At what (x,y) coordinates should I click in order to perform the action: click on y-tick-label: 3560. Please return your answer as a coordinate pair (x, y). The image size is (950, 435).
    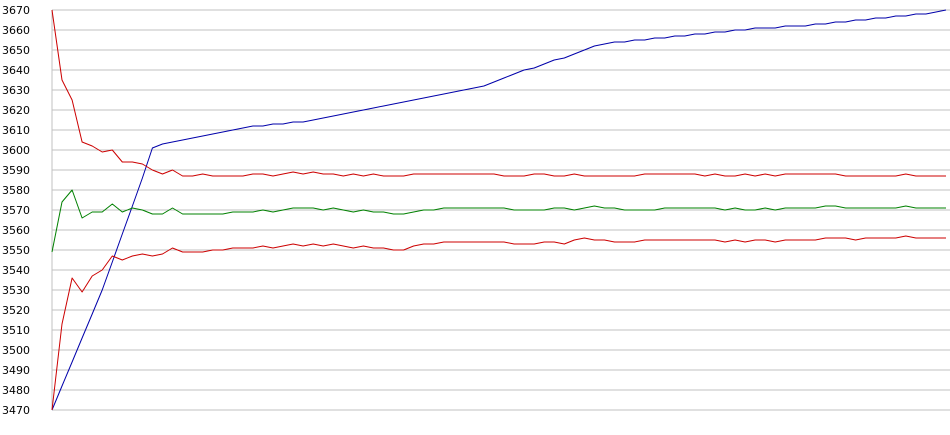
    Looking at the image, I should click on (16, 230).